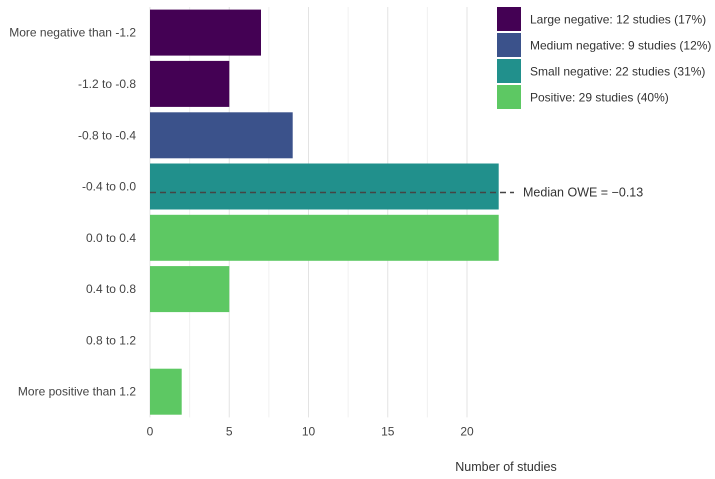  I want to click on median-label: Median OWE = −0.13, so click(583, 193).